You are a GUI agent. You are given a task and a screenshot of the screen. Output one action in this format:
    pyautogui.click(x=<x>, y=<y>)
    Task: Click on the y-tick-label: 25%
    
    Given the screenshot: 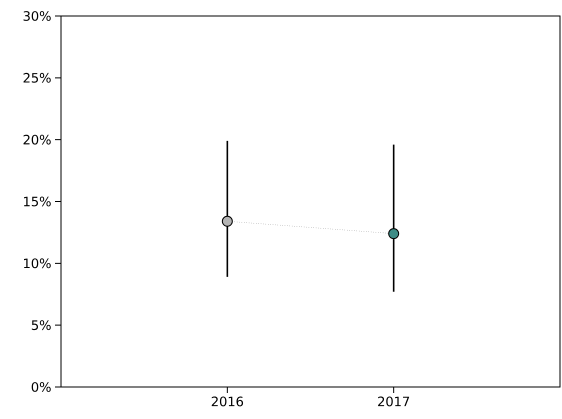 What is the action you would take?
    pyautogui.click(x=37, y=77)
    